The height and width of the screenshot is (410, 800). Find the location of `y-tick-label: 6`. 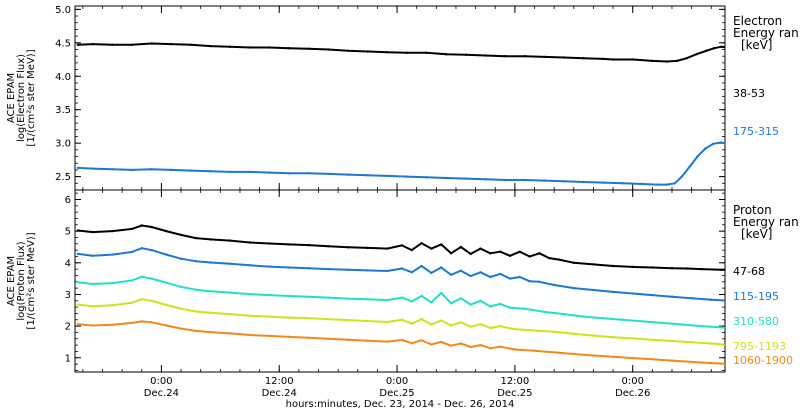

y-tick-label: 6 is located at coordinates (68, 200).